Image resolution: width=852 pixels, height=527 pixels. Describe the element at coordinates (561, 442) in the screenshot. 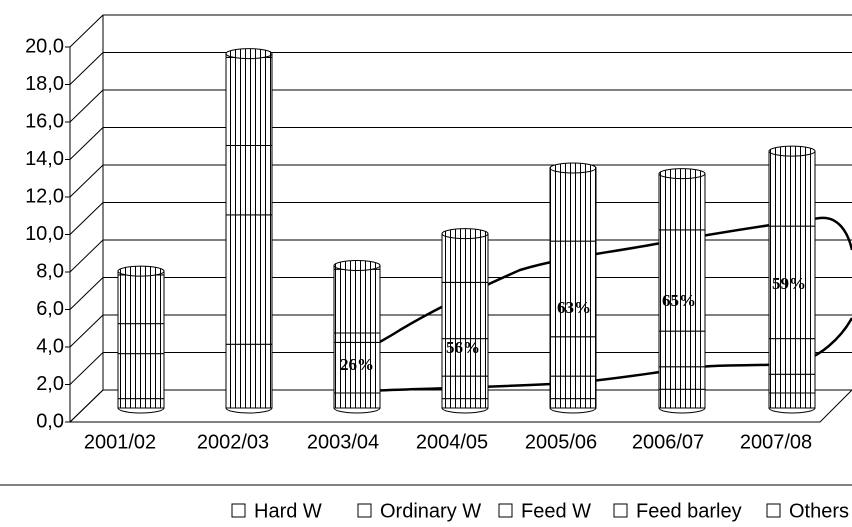

I see `x-tick-label: 2005/06` at that location.